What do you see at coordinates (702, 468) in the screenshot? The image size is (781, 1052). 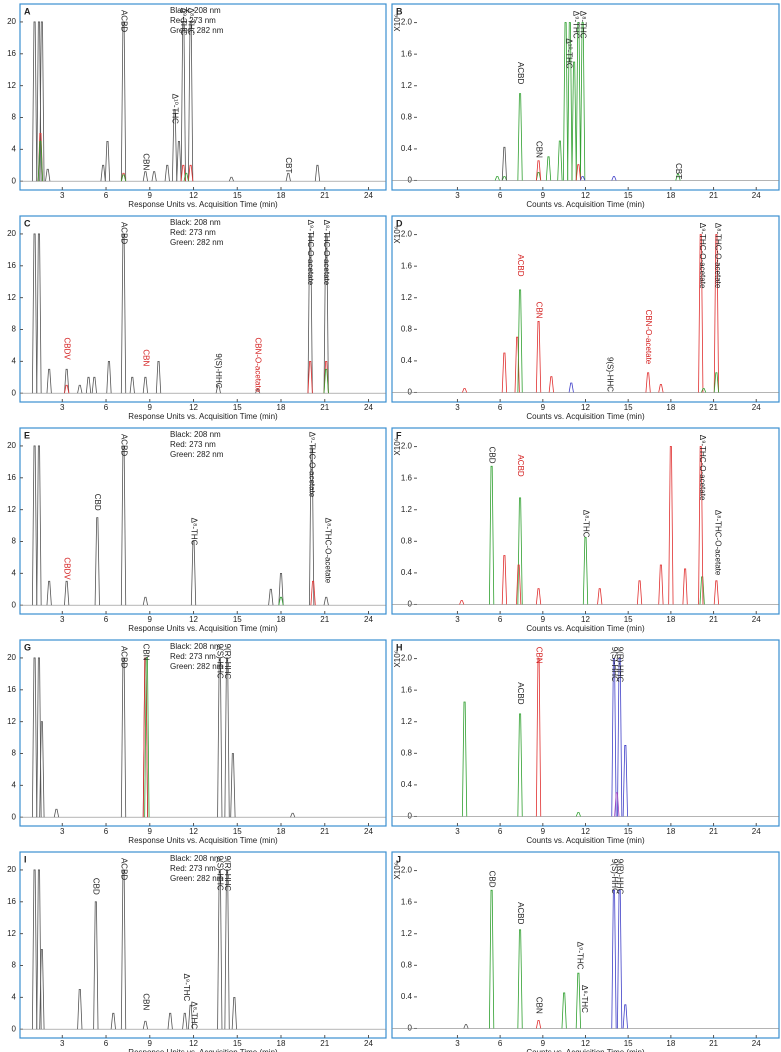 I see `peak-annotation: Δ⁹-THC-O-acetate` at bounding box center [702, 468].